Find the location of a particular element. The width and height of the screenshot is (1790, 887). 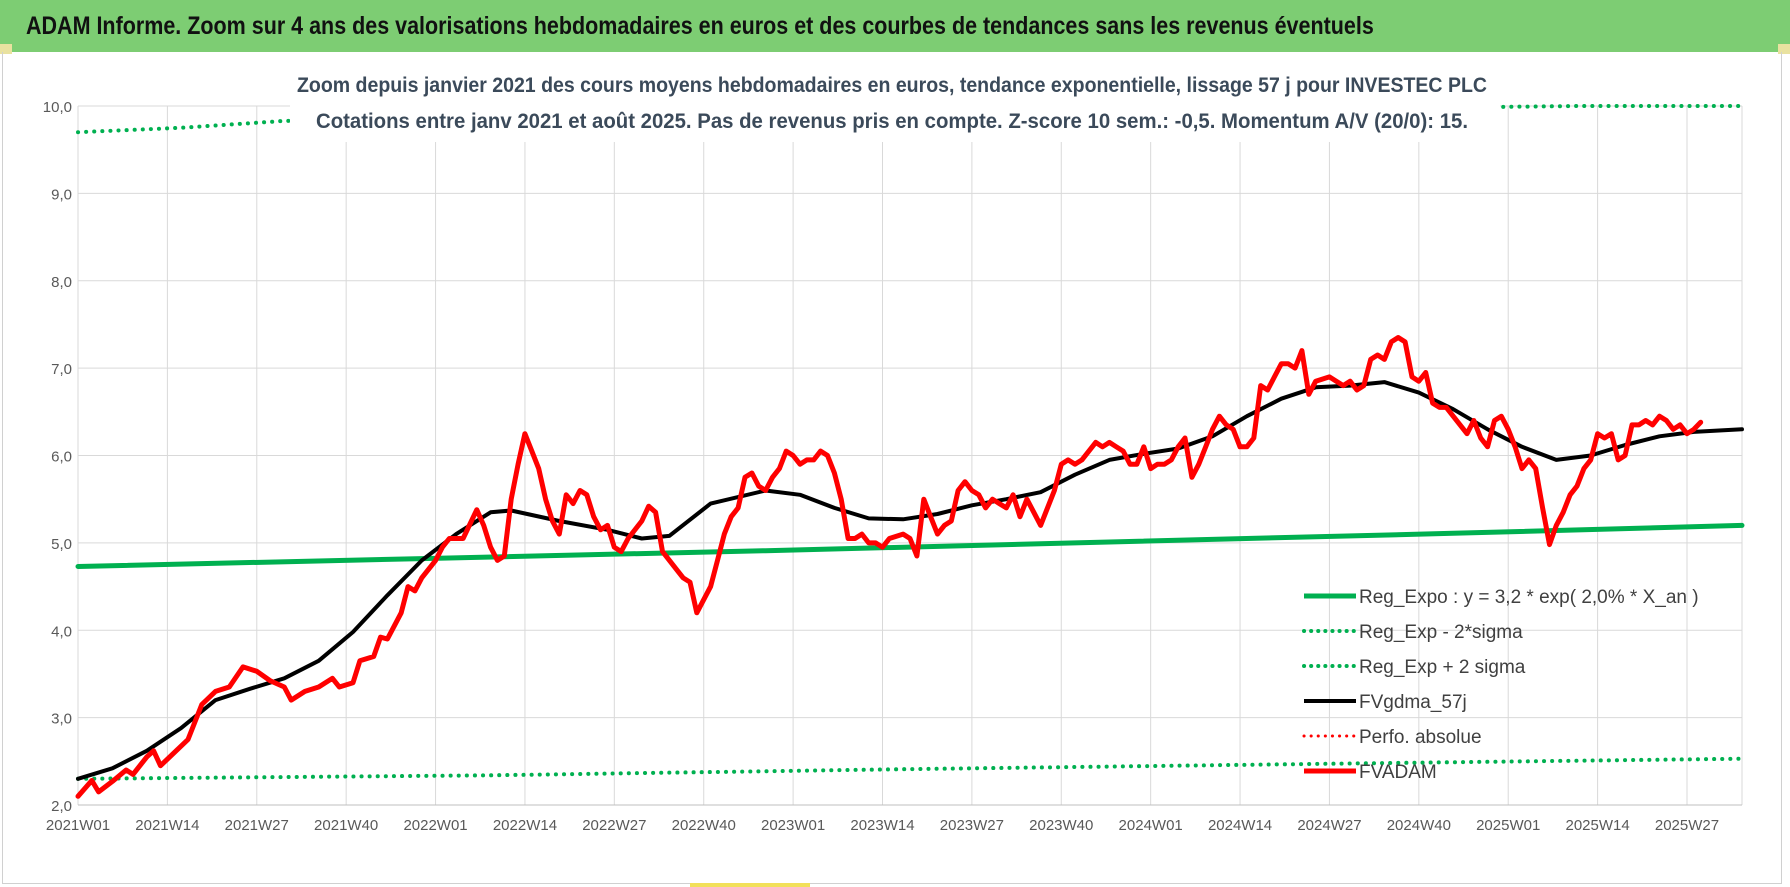

x-tick-label: 2024W14 is located at coordinates (1240, 825).